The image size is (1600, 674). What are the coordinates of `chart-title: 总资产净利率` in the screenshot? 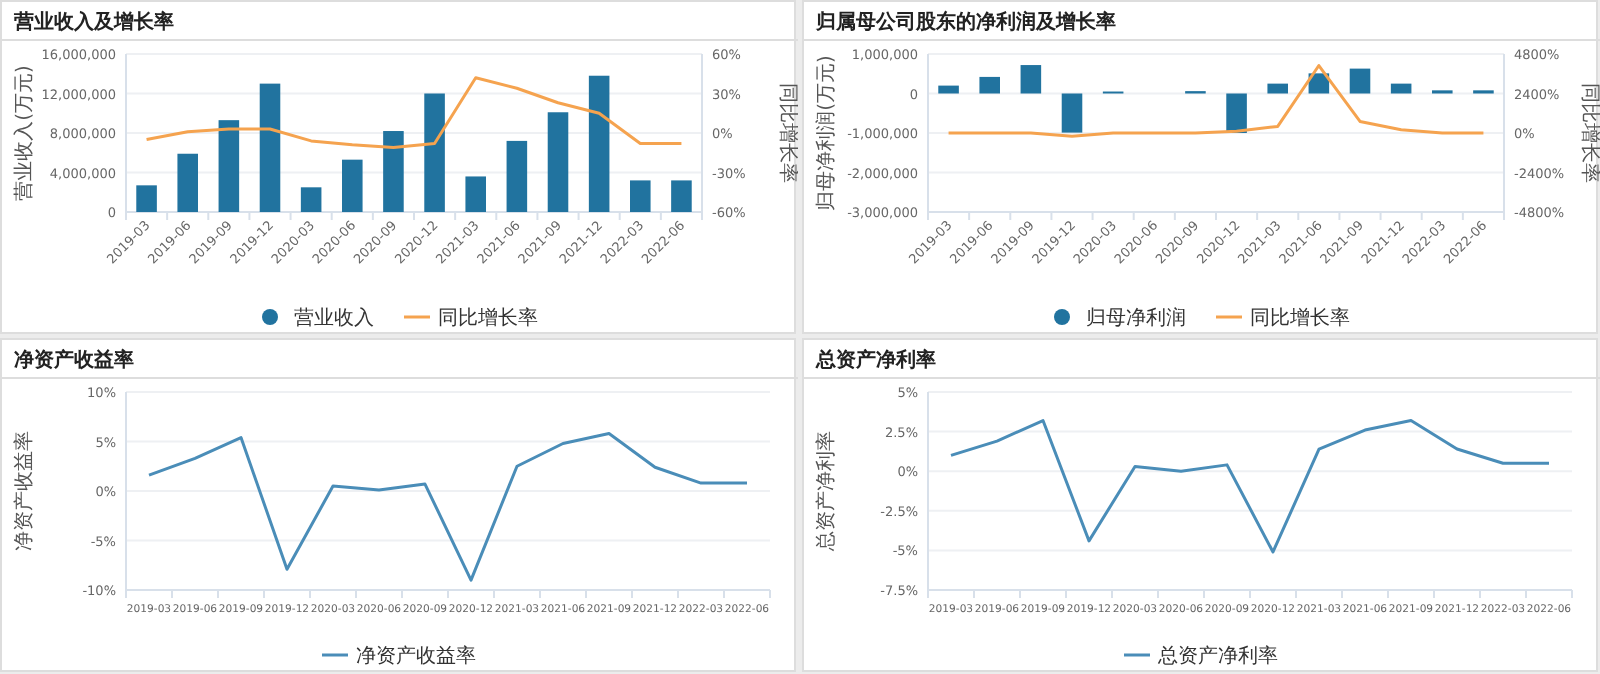 It's located at (875, 360).